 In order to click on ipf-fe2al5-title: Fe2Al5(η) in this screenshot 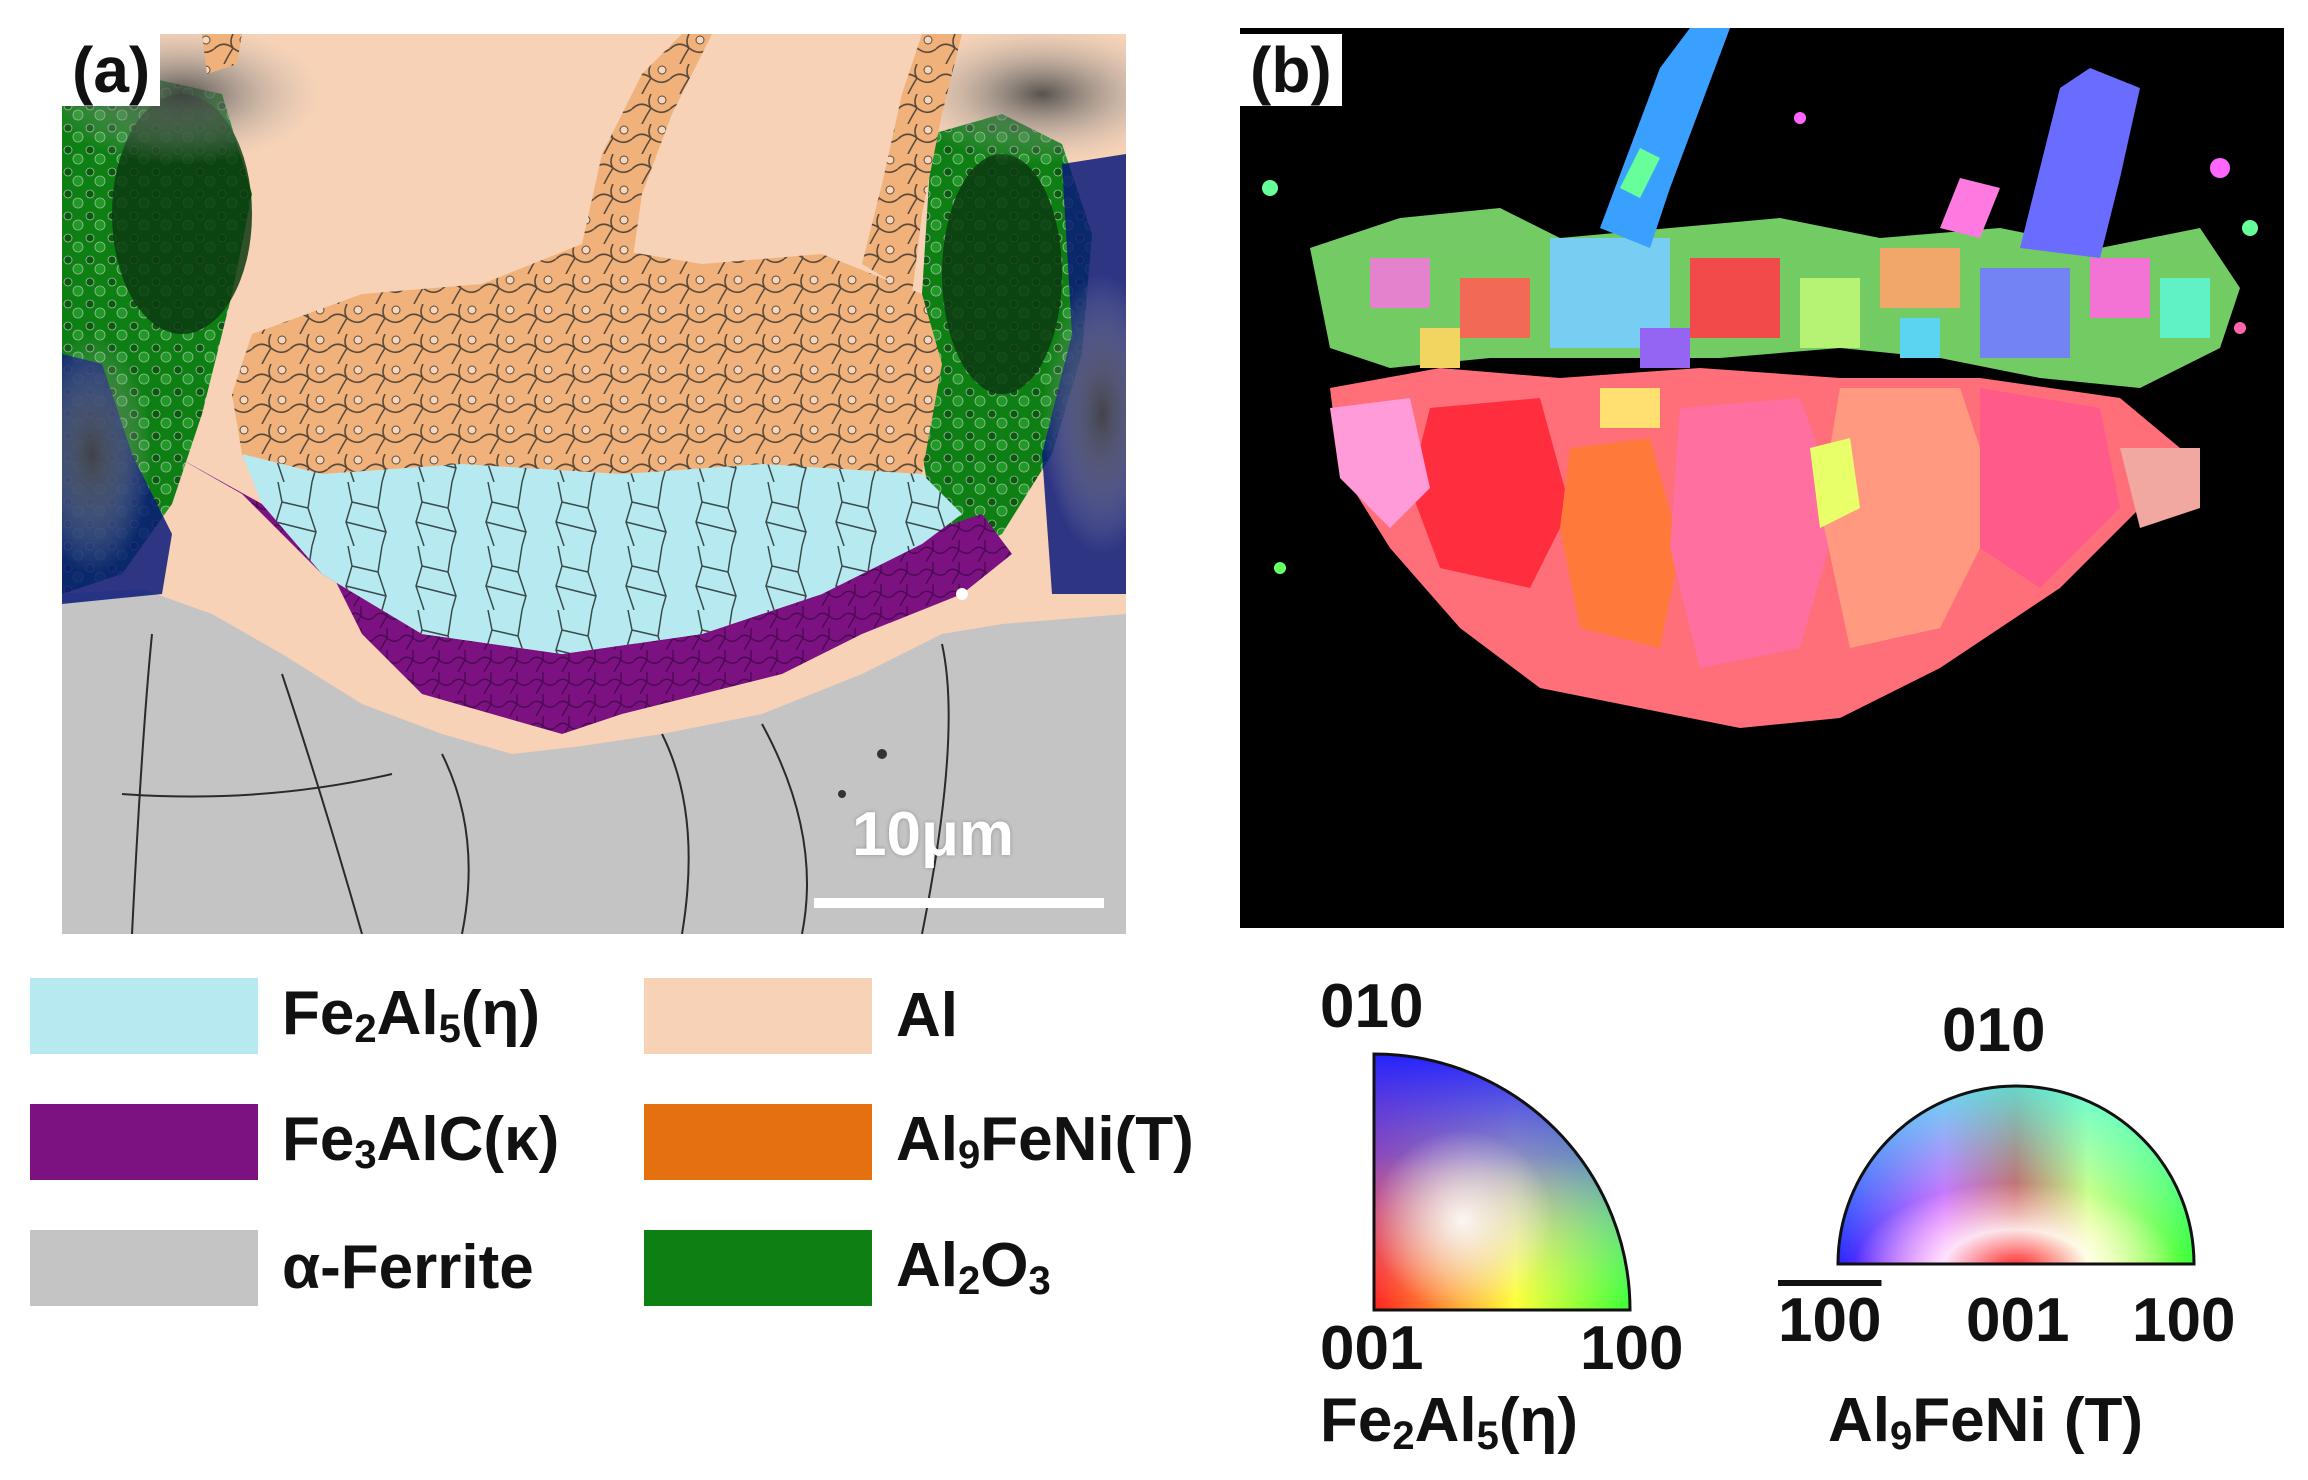, I will do `click(1449, 1422)`.